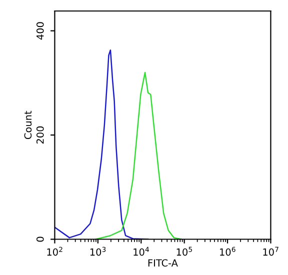 The image size is (288, 275). I want to click on y-axis-title: Count, so click(28, 125).